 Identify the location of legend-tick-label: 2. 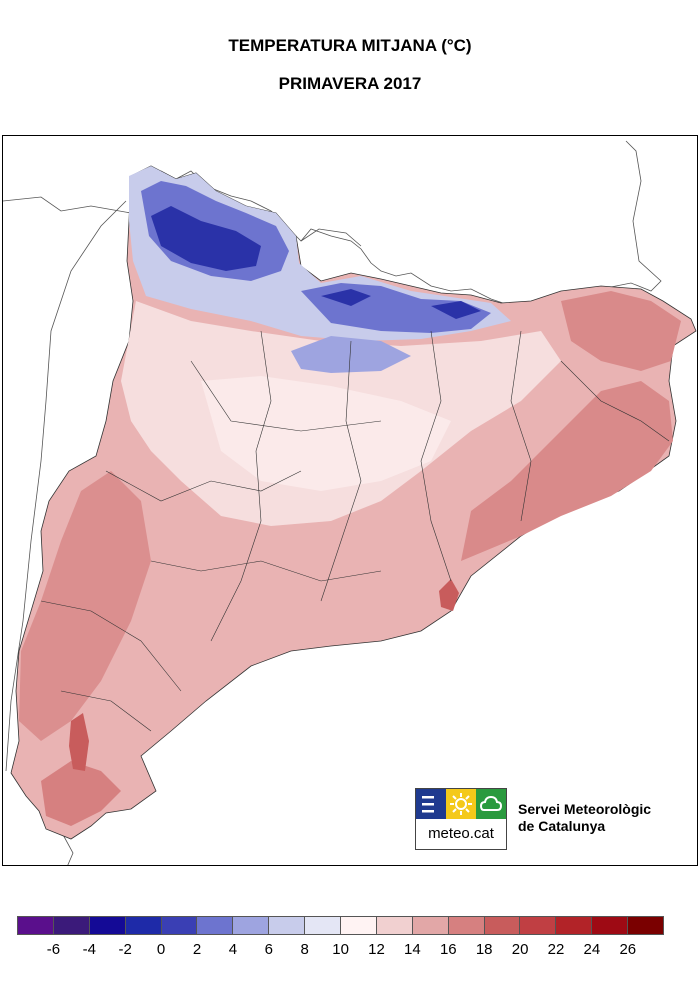
(197, 949).